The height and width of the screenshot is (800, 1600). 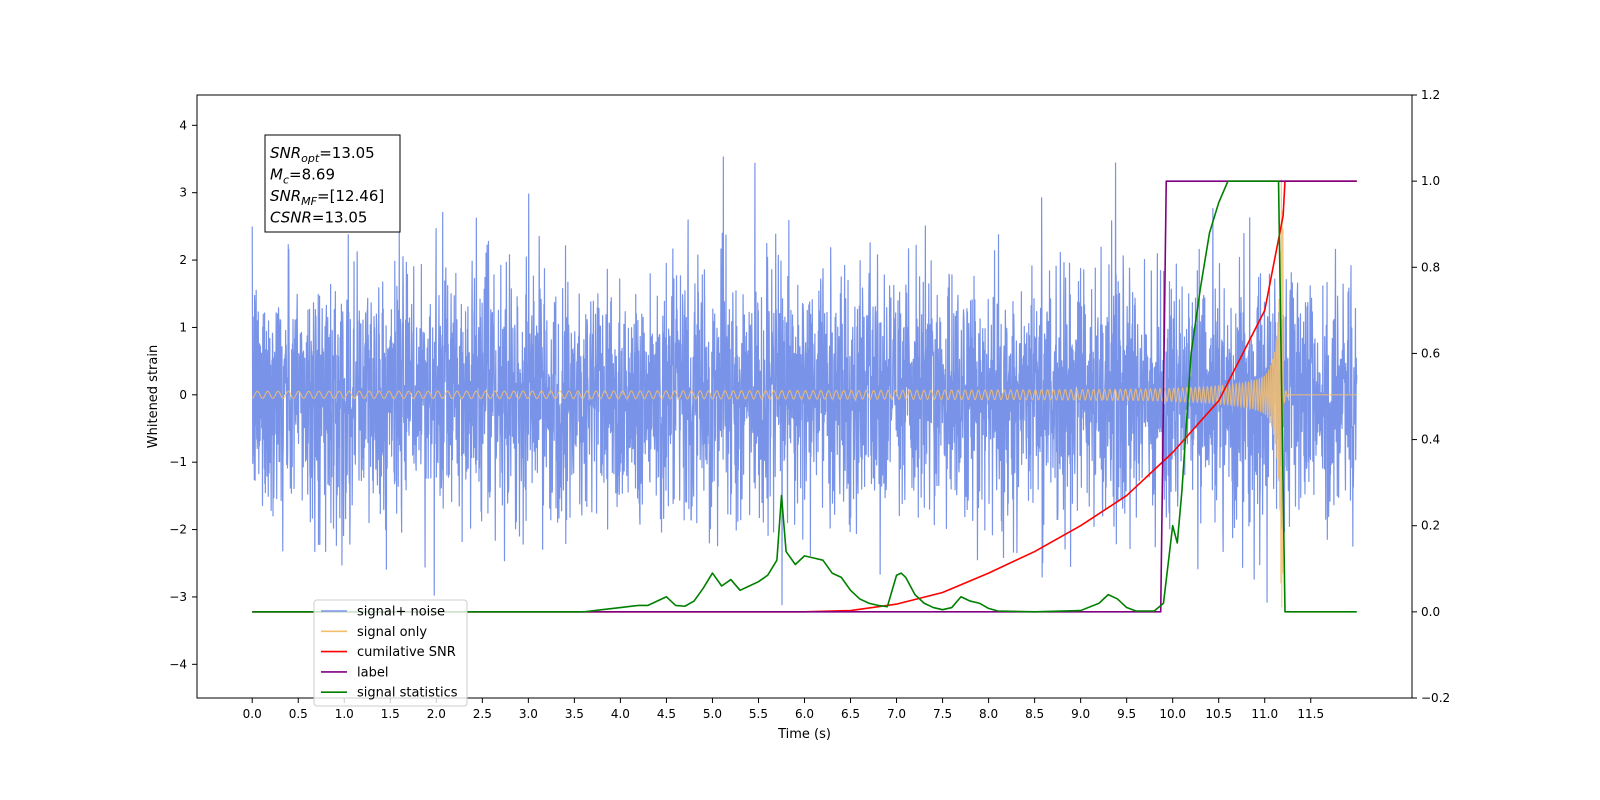 I want to click on x-tick-label: 3.0, so click(x=528, y=714).